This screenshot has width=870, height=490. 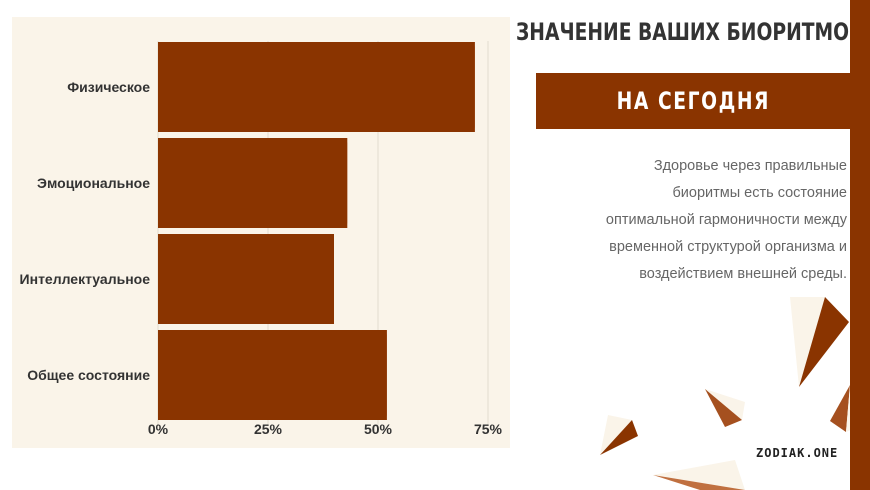 What do you see at coordinates (85, 279) in the screenshot?
I see `category-label: Интеллектуальное` at bounding box center [85, 279].